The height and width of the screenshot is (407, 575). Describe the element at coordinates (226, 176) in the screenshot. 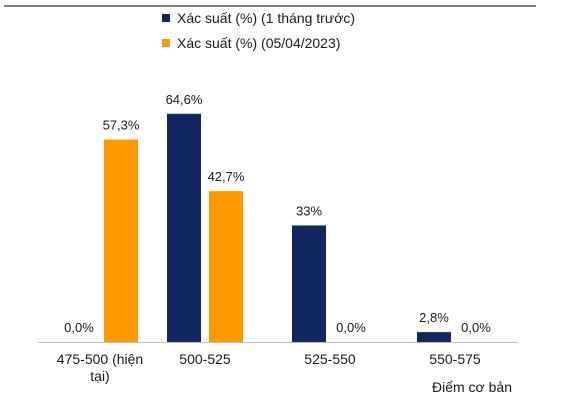

I see `data-label-s2-c2: 42,7%` at that location.